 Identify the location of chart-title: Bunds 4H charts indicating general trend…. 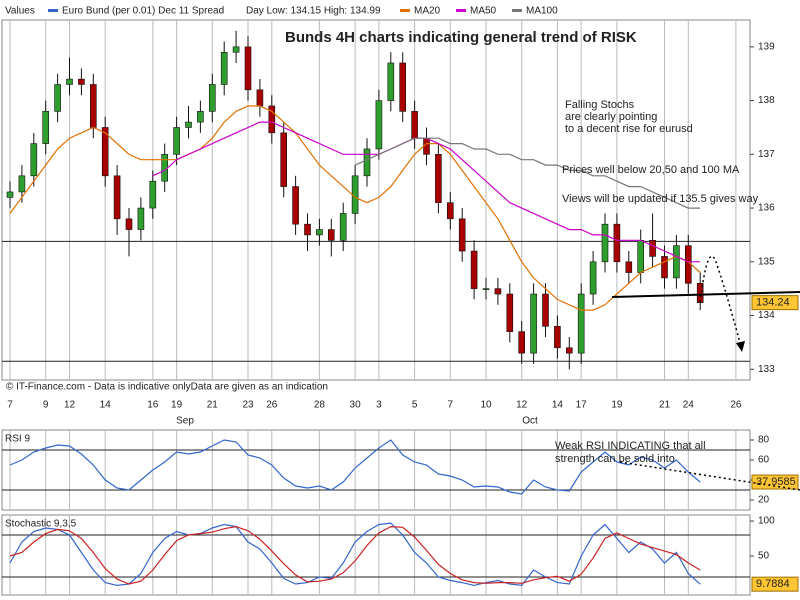
(461, 37).